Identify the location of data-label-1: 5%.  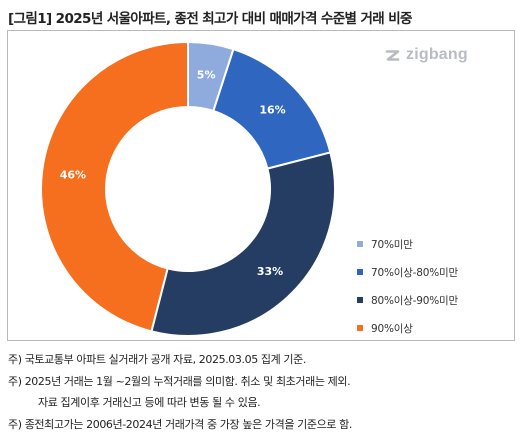
(206, 74).